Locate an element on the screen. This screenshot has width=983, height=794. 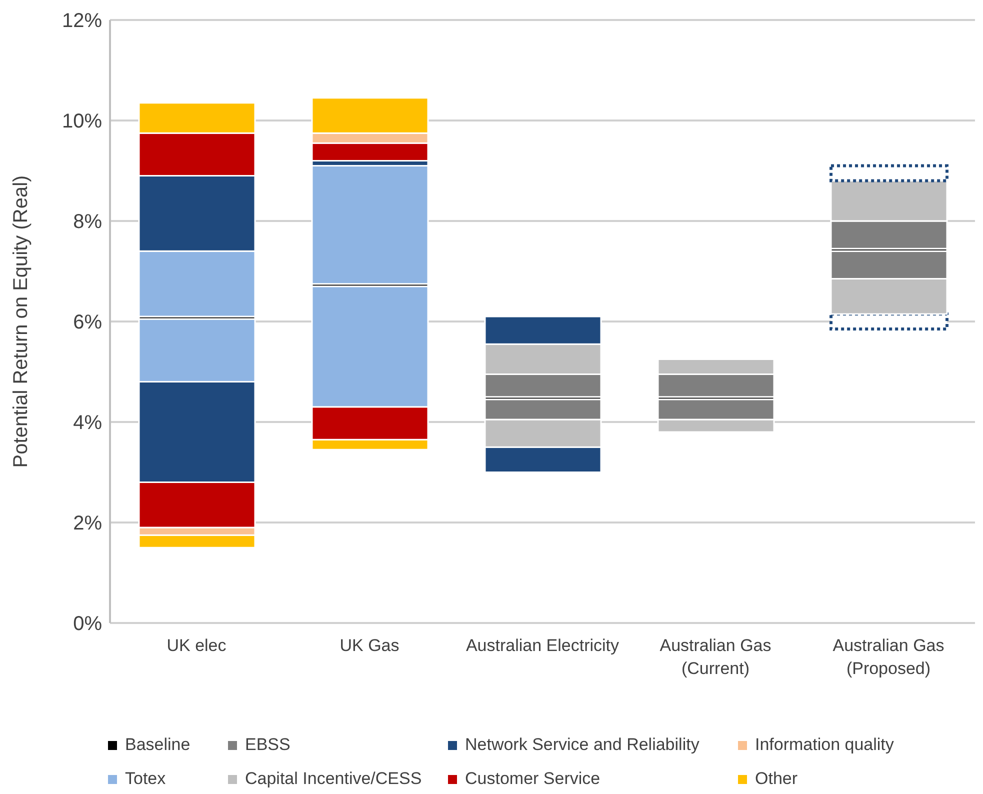
y-tick-label: 0% is located at coordinates (87, 624).